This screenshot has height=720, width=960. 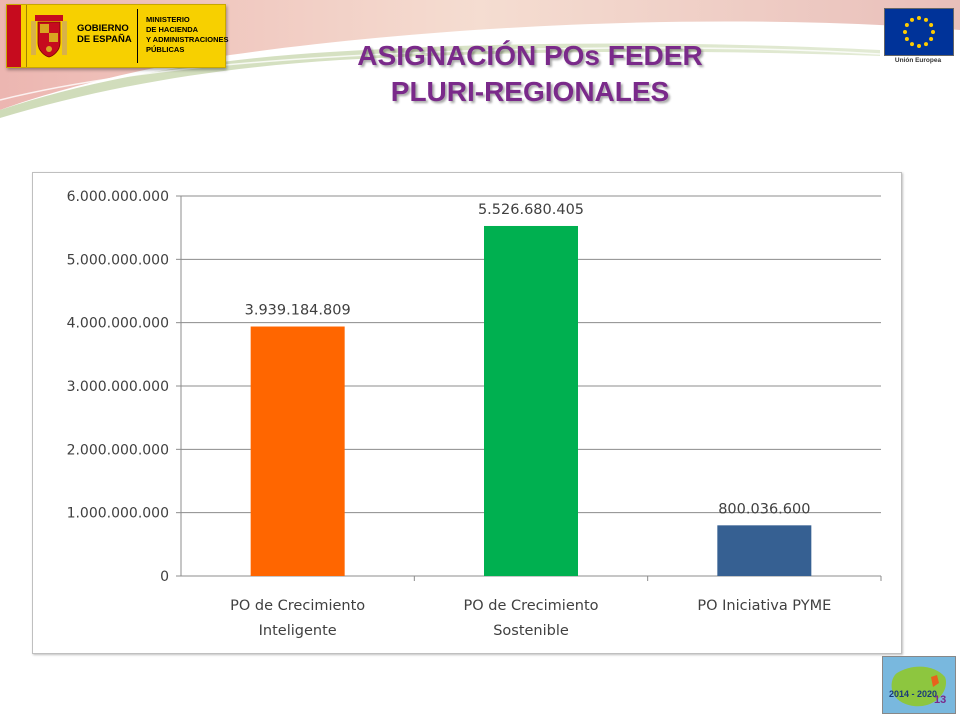 I want to click on flag-stripe, so click(x=14, y=36).